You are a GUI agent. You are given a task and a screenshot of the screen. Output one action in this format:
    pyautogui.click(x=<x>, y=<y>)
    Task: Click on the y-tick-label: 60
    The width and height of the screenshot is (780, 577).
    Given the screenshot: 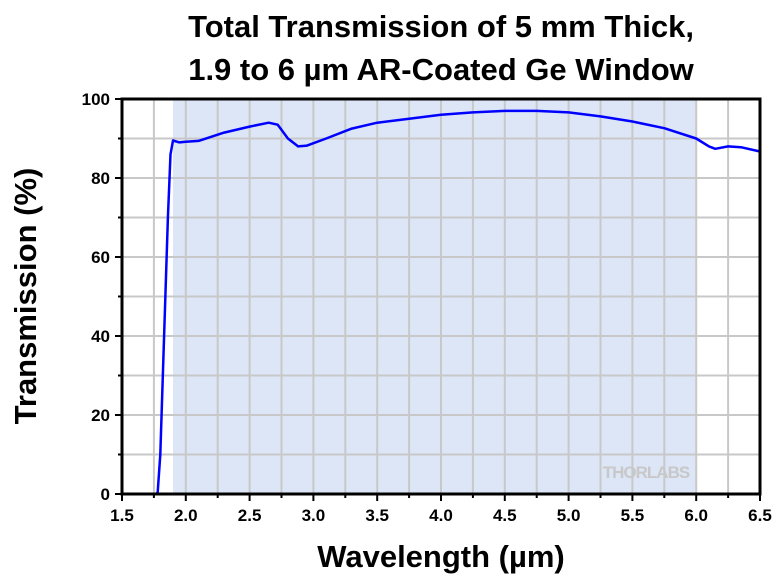 What is the action you would take?
    pyautogui.click(x=100, y=257)
    